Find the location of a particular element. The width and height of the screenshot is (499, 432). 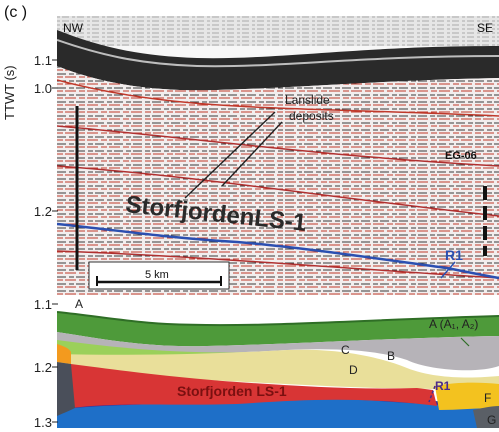

label-f: F is located at coordinates (487, 398).